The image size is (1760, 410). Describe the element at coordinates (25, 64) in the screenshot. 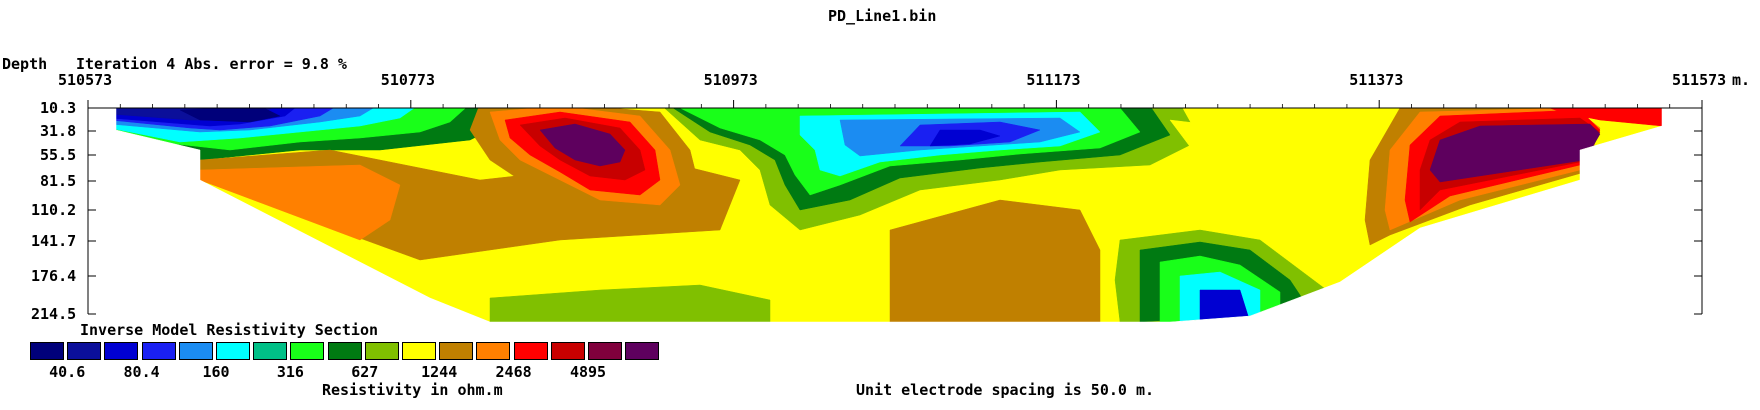

I see `depth-axis-label: Depth` at that location.